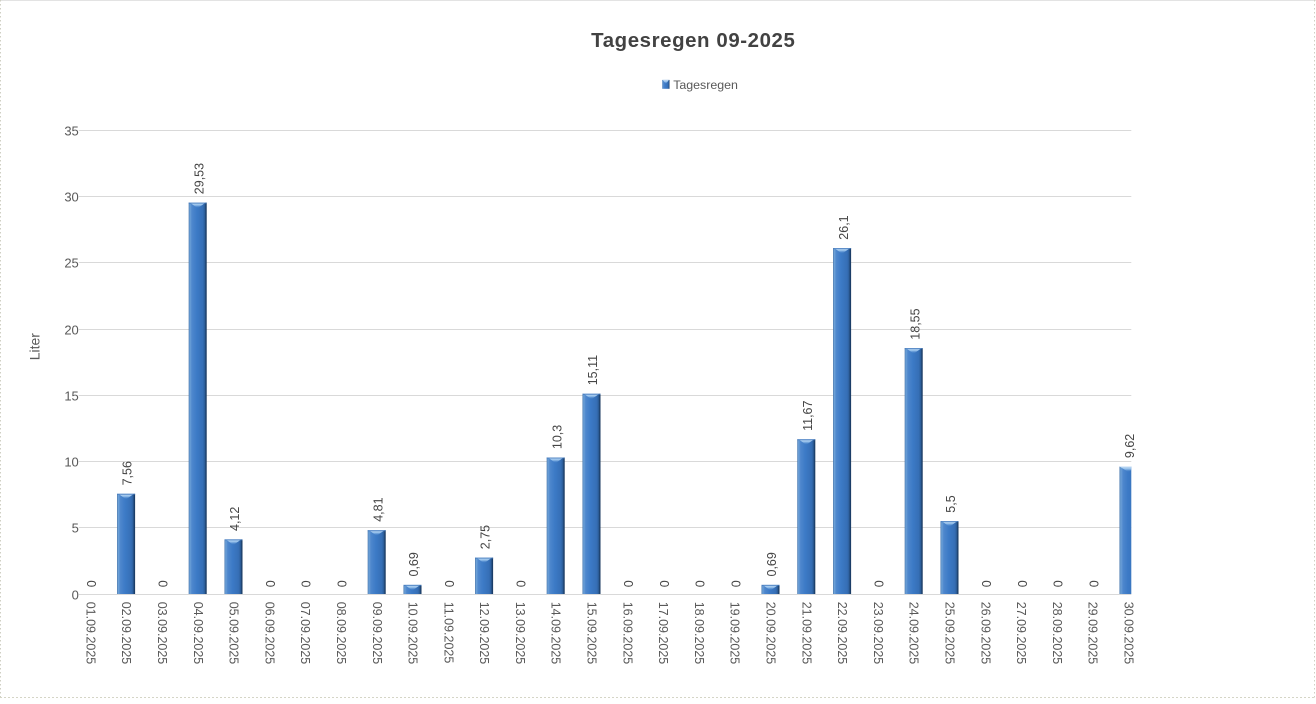 Image resolution: width=1316 pixels, height=704 pixels. I want to click on svg-text: 10,3, so click(557, 437).